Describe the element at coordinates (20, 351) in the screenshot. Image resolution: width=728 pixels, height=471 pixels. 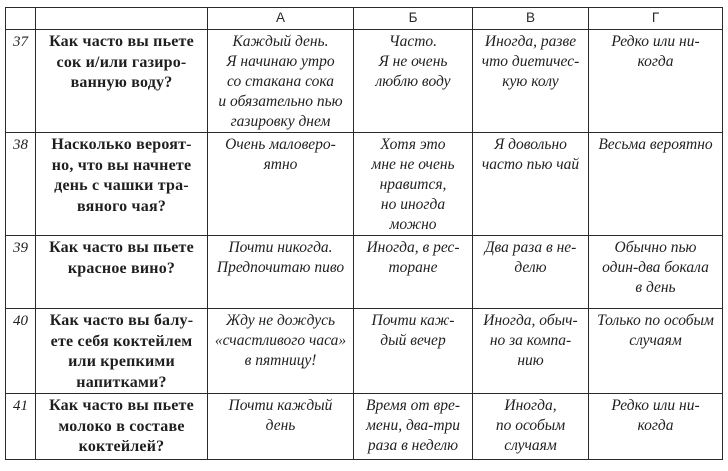
I see `row-number: 40` at that location.